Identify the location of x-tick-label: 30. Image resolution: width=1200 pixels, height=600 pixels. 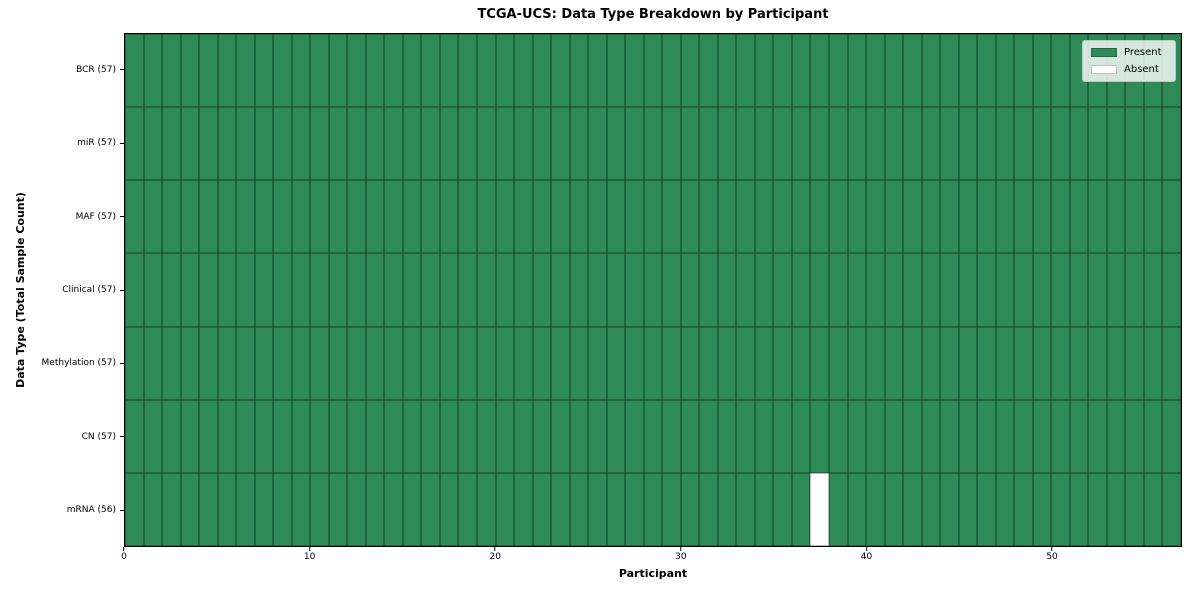
(681, 557).